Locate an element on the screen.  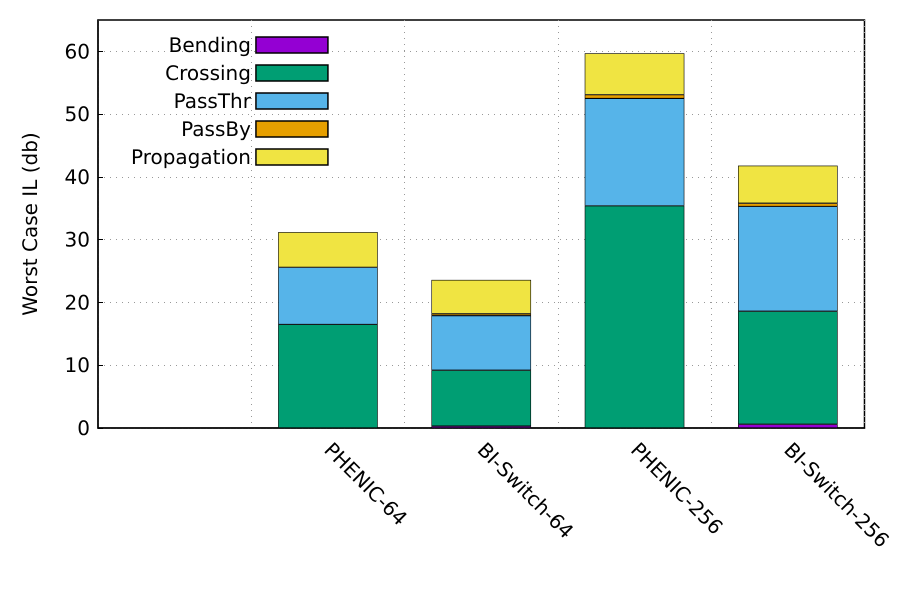
y-tick-label: 40 is located at coordinates (77, 176).